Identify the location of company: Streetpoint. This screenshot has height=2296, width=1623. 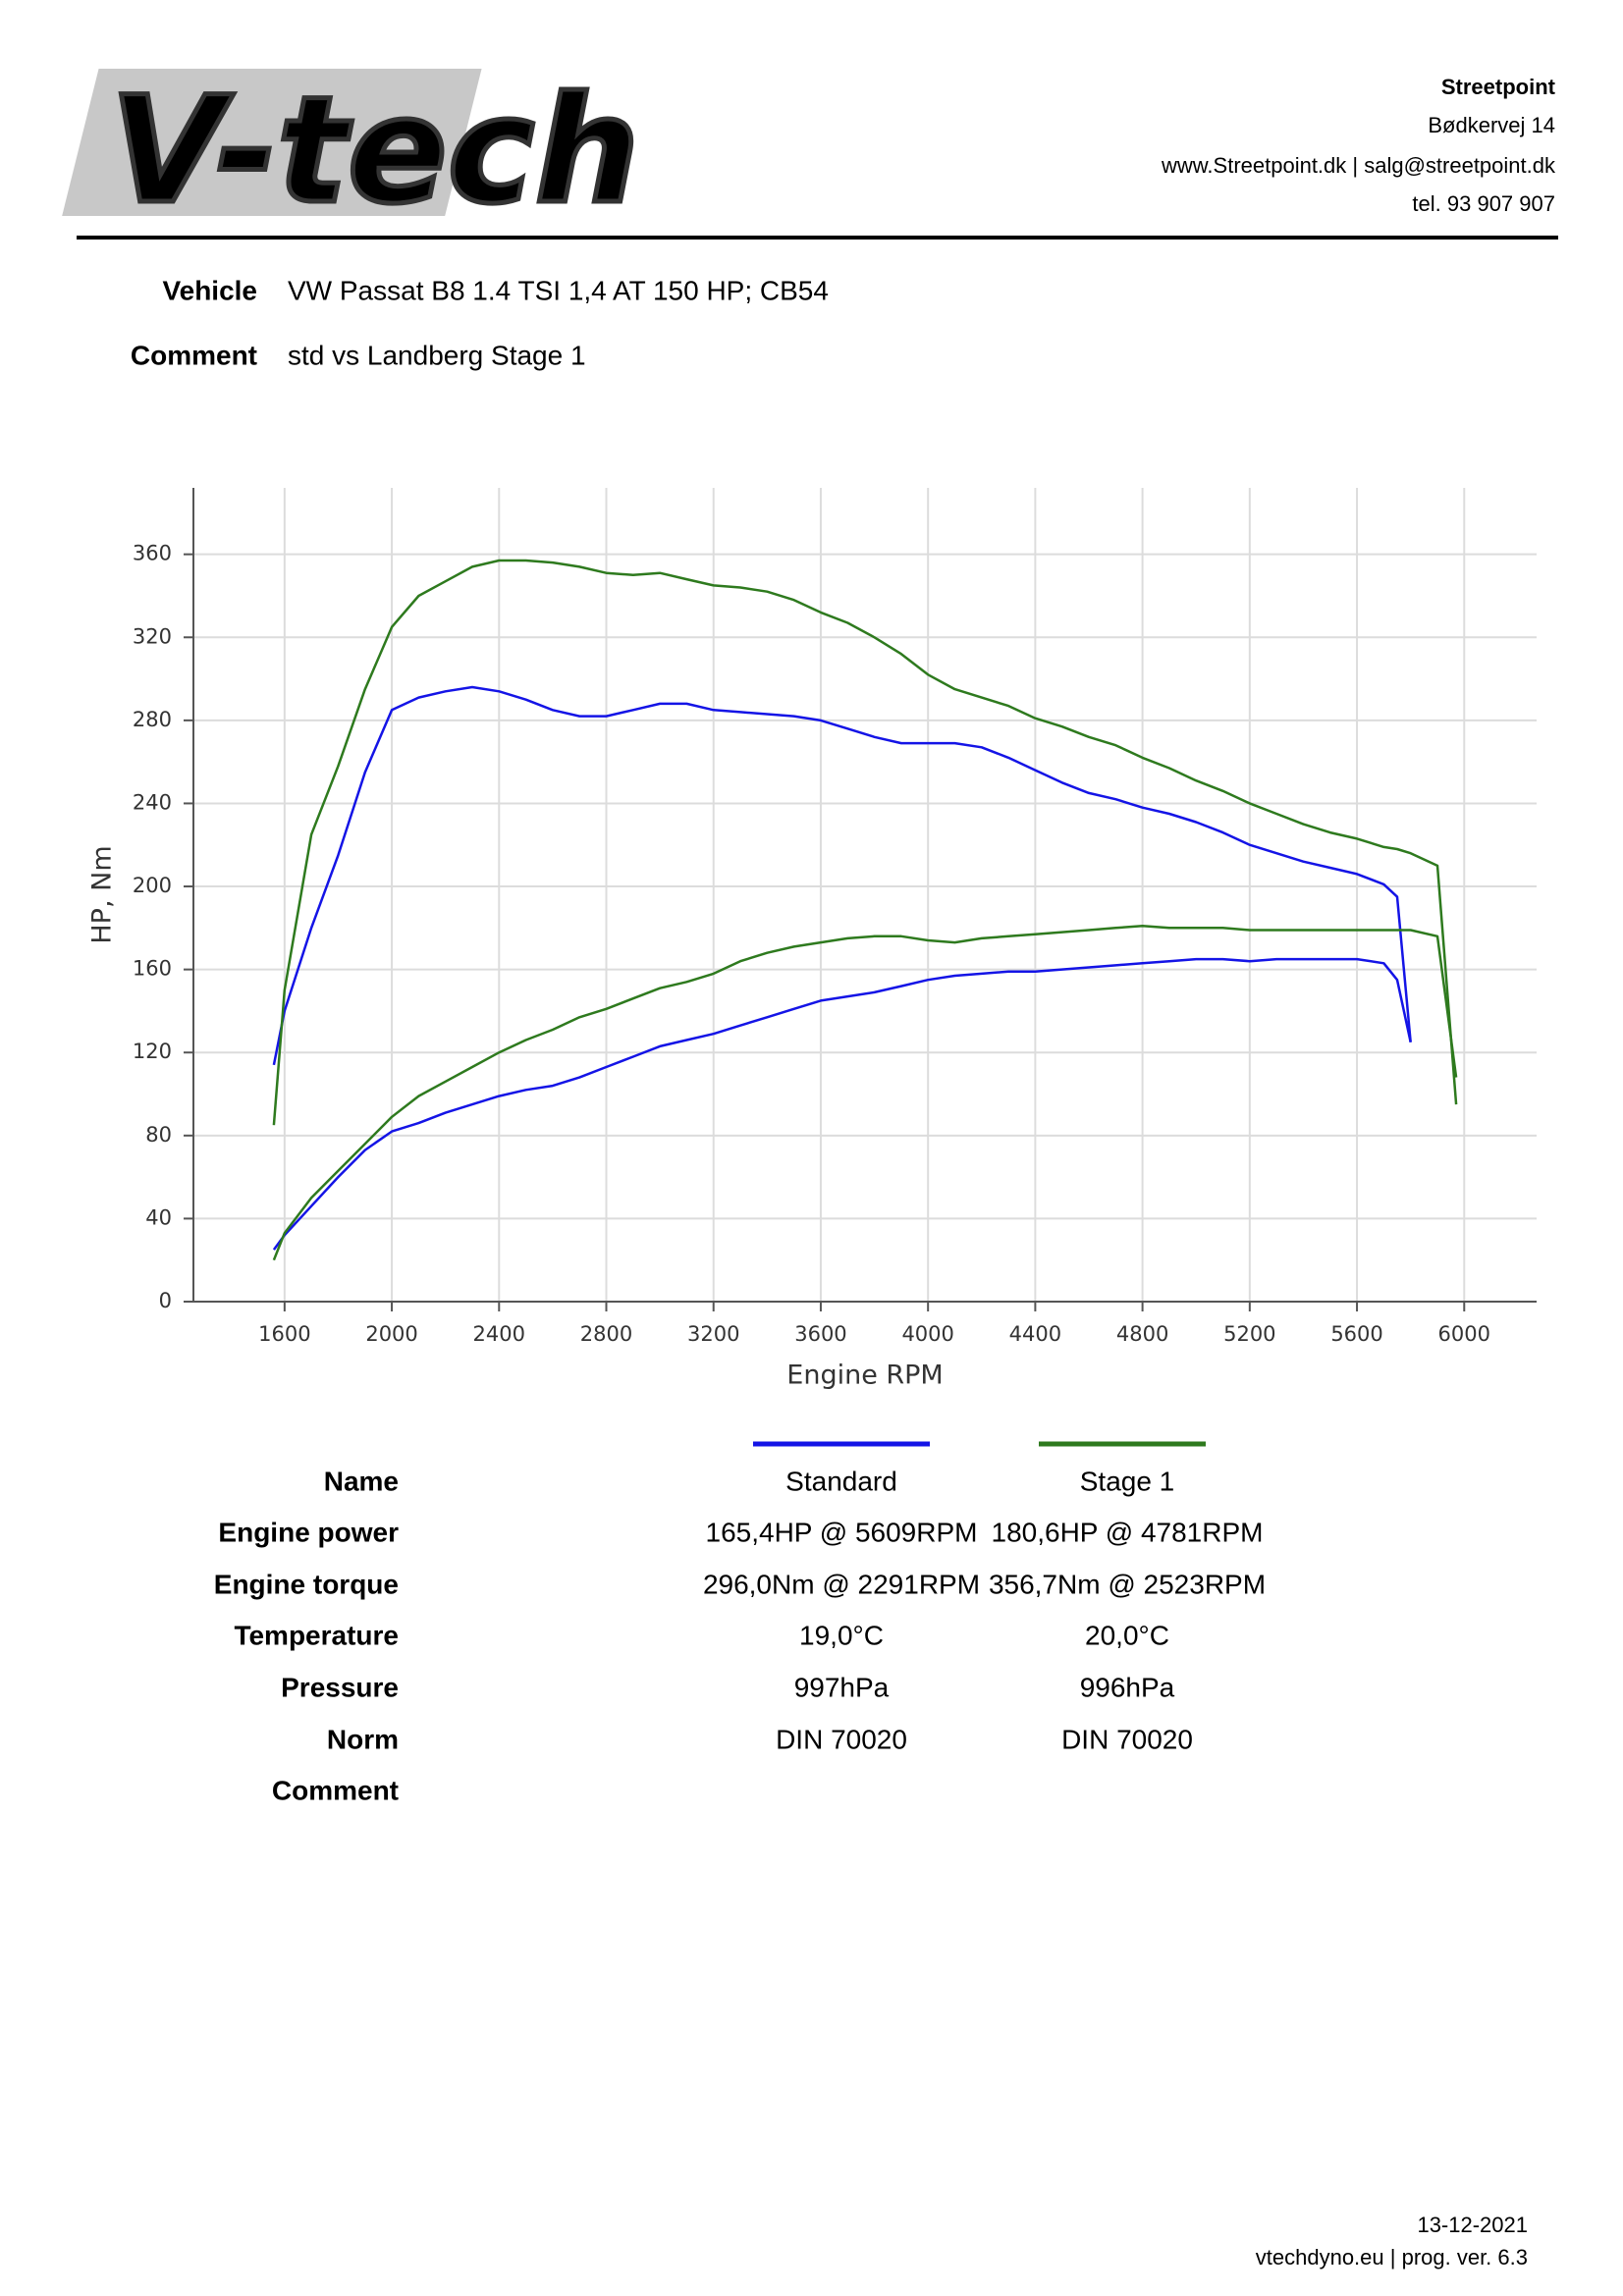
(1498, 87).